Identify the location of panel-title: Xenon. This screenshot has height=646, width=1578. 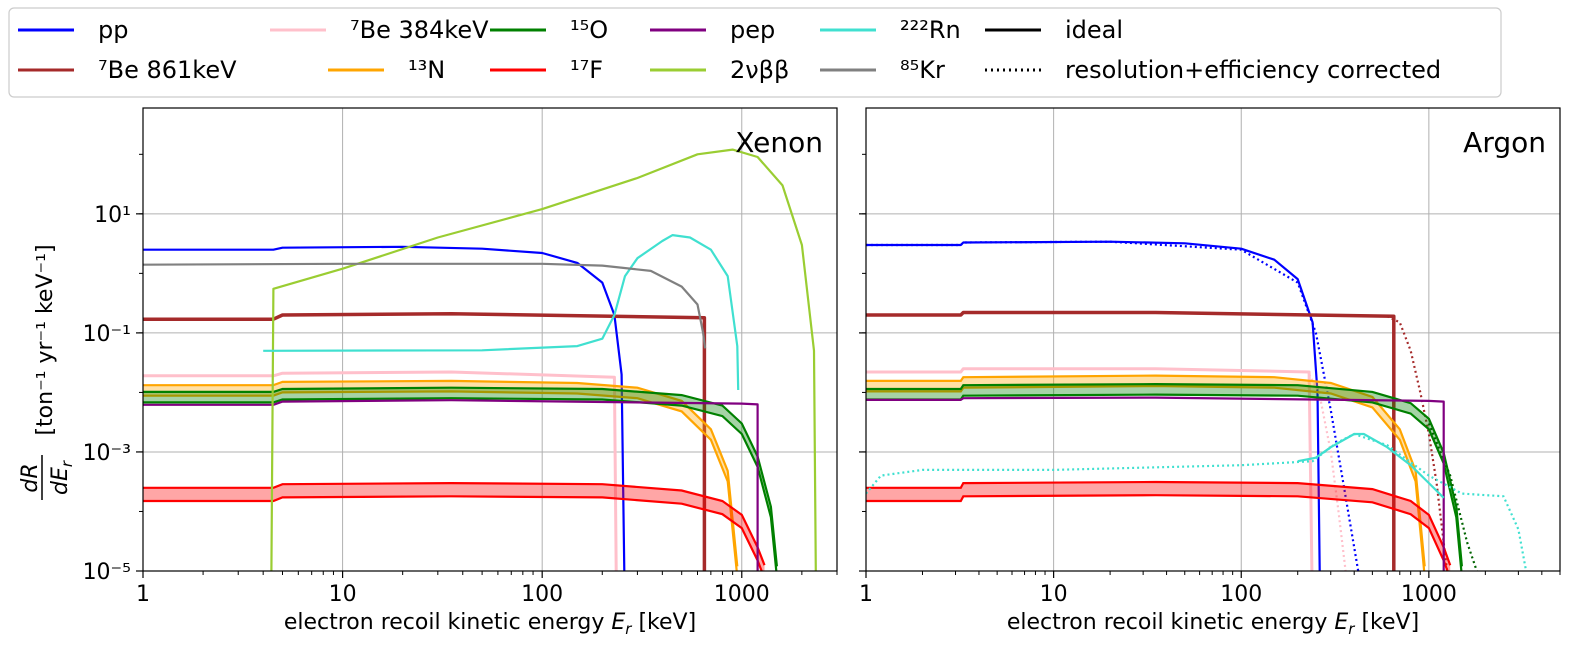
(779, 142).